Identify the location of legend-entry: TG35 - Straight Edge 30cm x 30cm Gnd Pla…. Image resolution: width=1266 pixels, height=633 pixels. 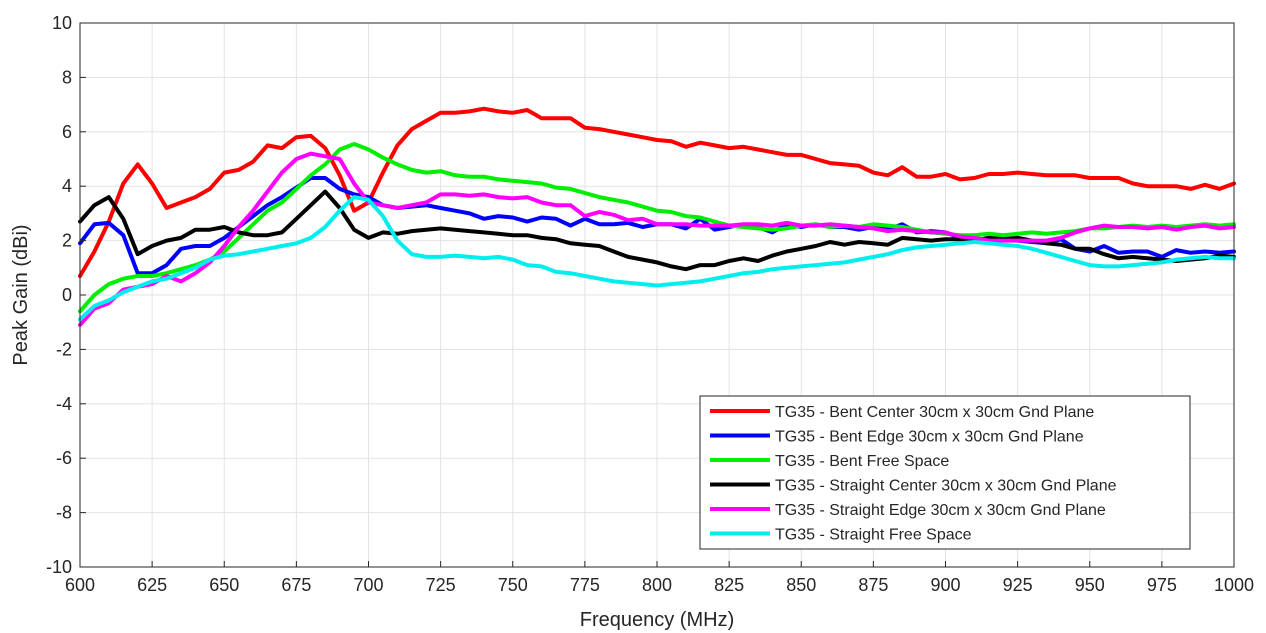
(940, 510).